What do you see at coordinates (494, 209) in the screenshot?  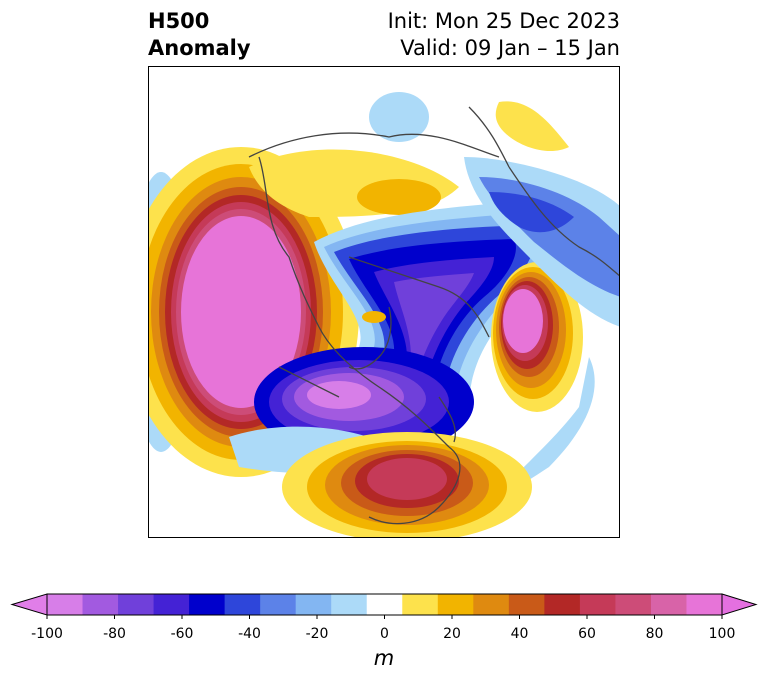 I see `greenland-trough` at bounding box center [494, 209].